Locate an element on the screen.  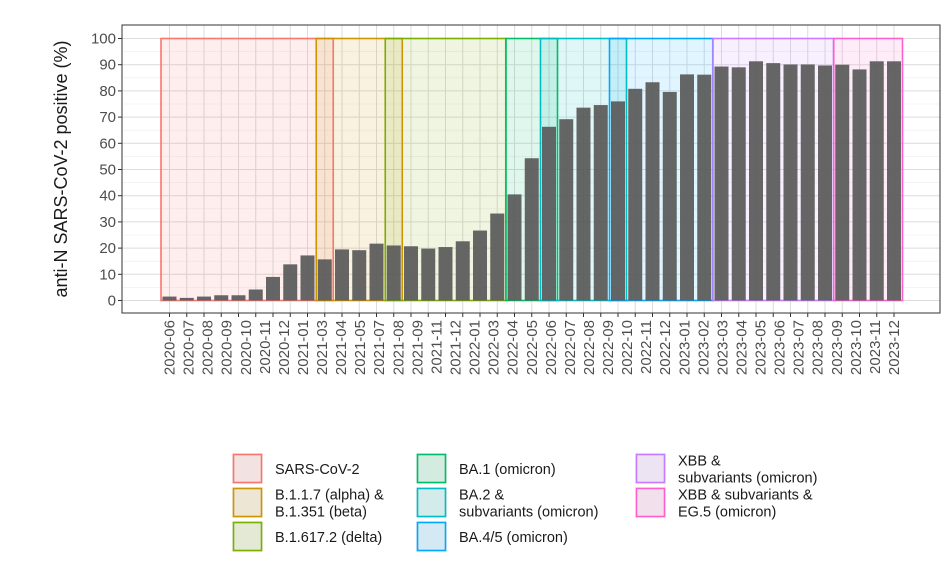
x-tick-label: 2020-06 is located at coordinates (170, 347).